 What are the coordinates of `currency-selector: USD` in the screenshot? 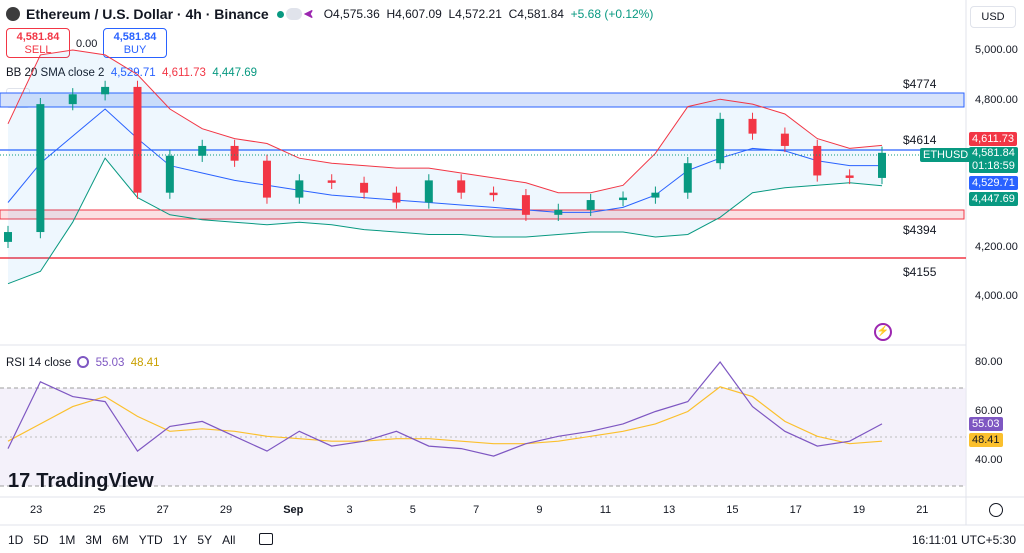 It's located at (993, 17).